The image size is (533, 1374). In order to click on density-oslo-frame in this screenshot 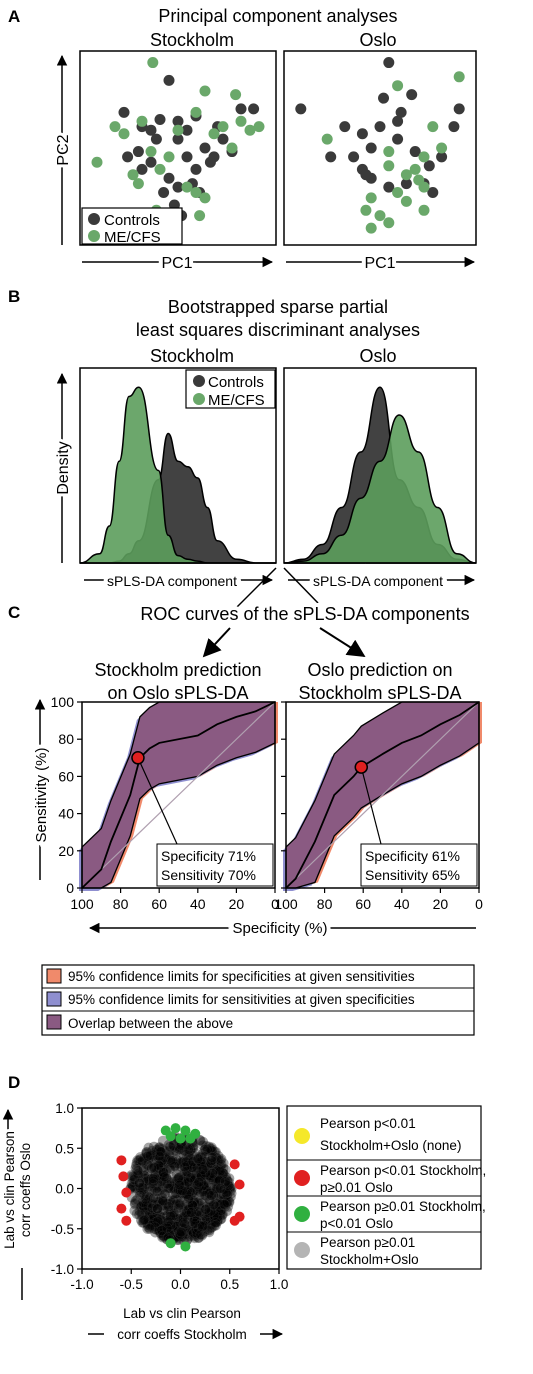, I will do `click(380, 465)`.